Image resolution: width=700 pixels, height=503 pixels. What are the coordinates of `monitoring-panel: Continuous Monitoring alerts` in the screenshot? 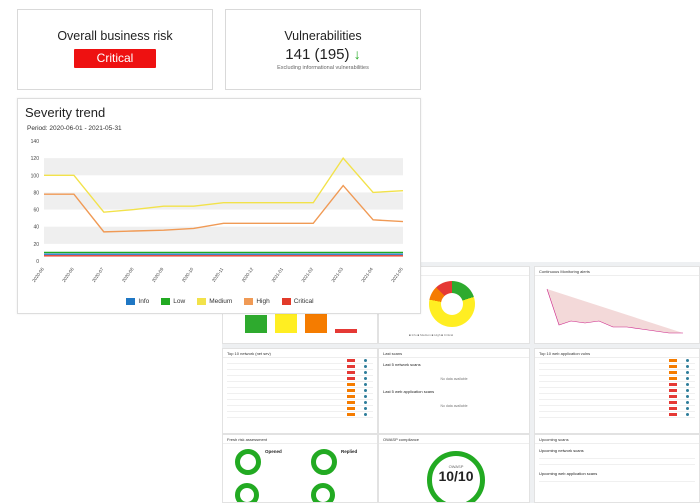 It's located at (617, 305).